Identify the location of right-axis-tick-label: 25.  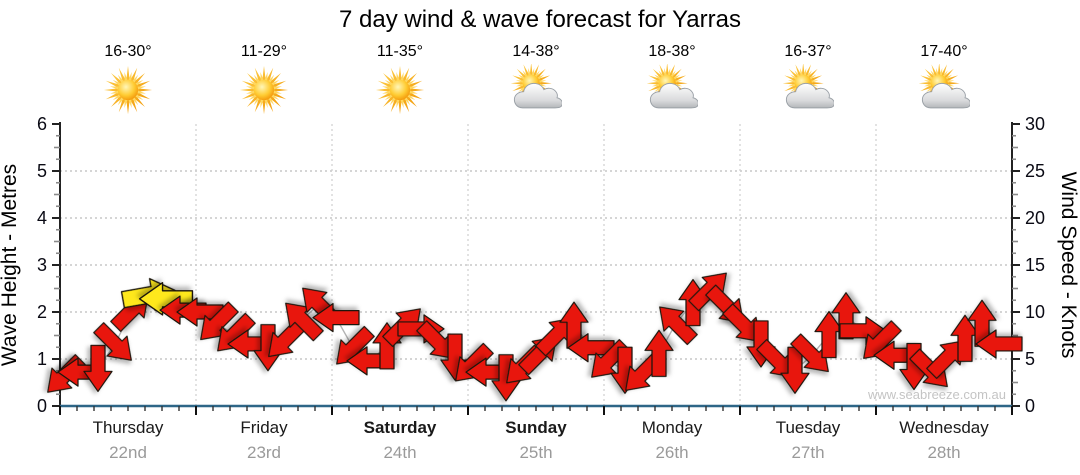
(1035, 171).